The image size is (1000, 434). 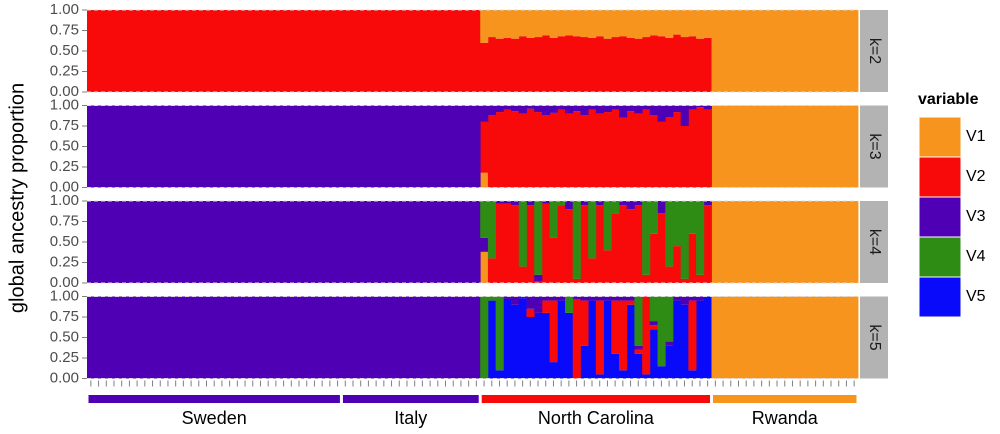 I want to click on facet-label: k=3, so click(x=874, y=146).